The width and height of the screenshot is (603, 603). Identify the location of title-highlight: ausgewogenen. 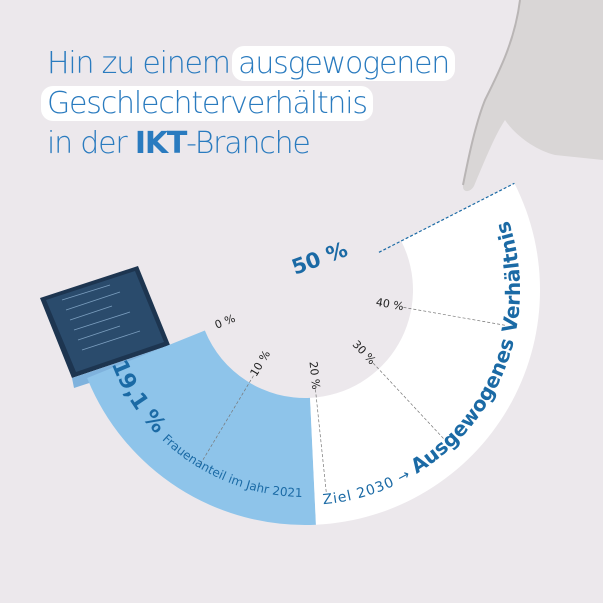
(344, 63).